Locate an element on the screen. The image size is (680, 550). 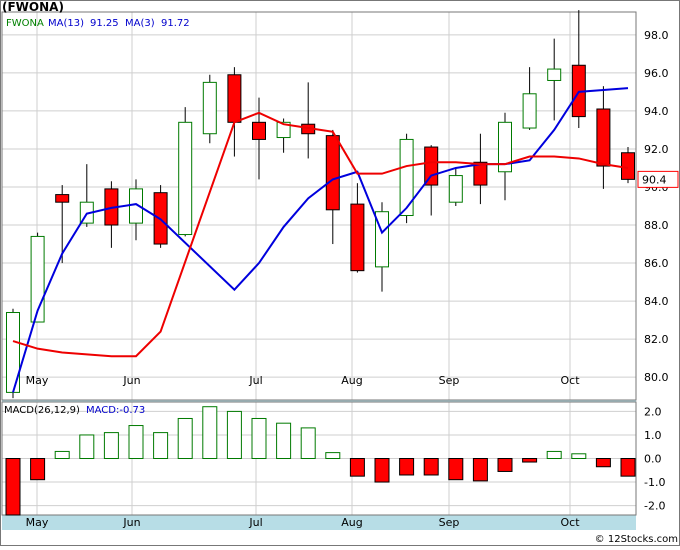
macd-y-tick-label: 2.0 is located at coordinates (653, 411).